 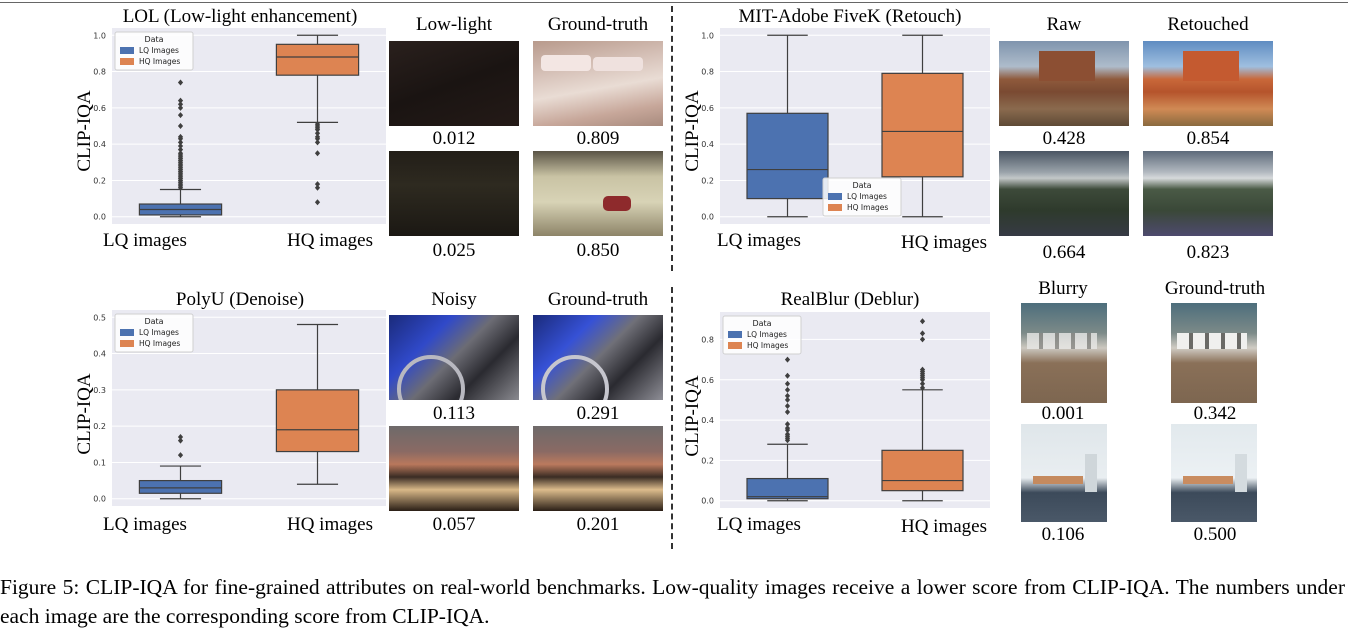 What do you see at coordinates (598, 524) in the screenshot?
I see `image-score: 0.201` at bounding box center [598, 524].